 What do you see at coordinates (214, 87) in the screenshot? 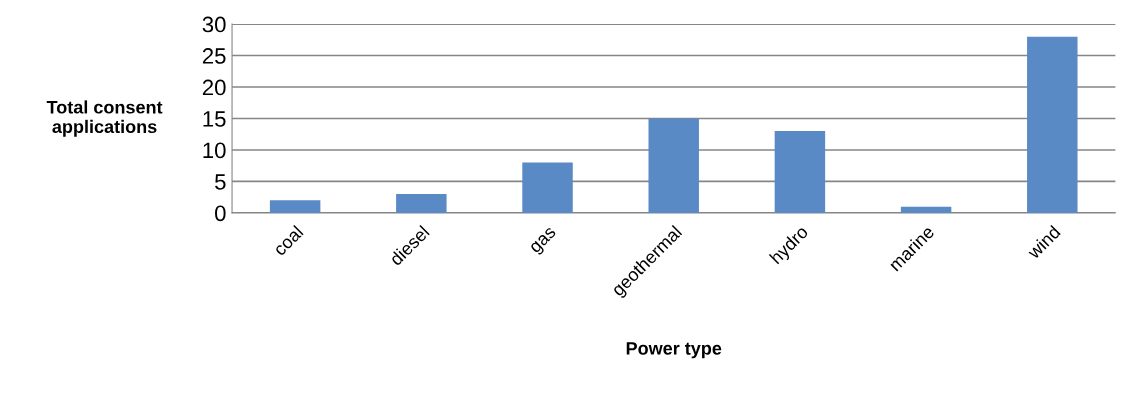
I see `y-tick-label: 20` at bounding box center [214, 87].